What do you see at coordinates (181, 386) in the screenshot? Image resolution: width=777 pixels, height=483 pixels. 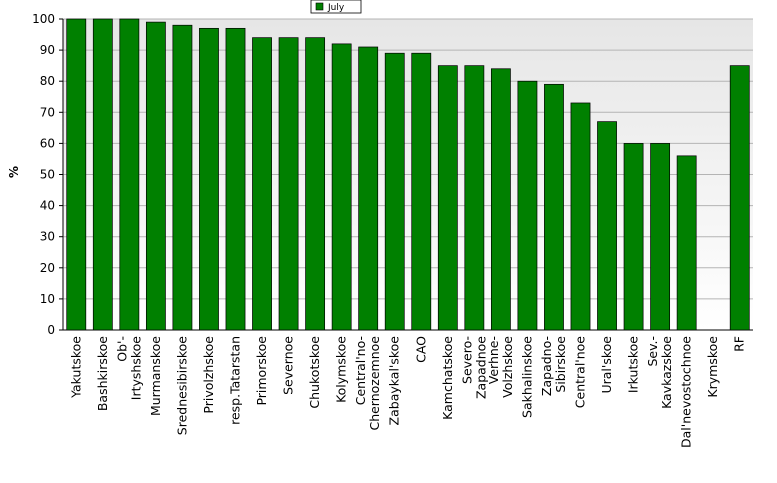 I see `x-tick-label: Srednesibirskoe` at bounding box center [181, 386].